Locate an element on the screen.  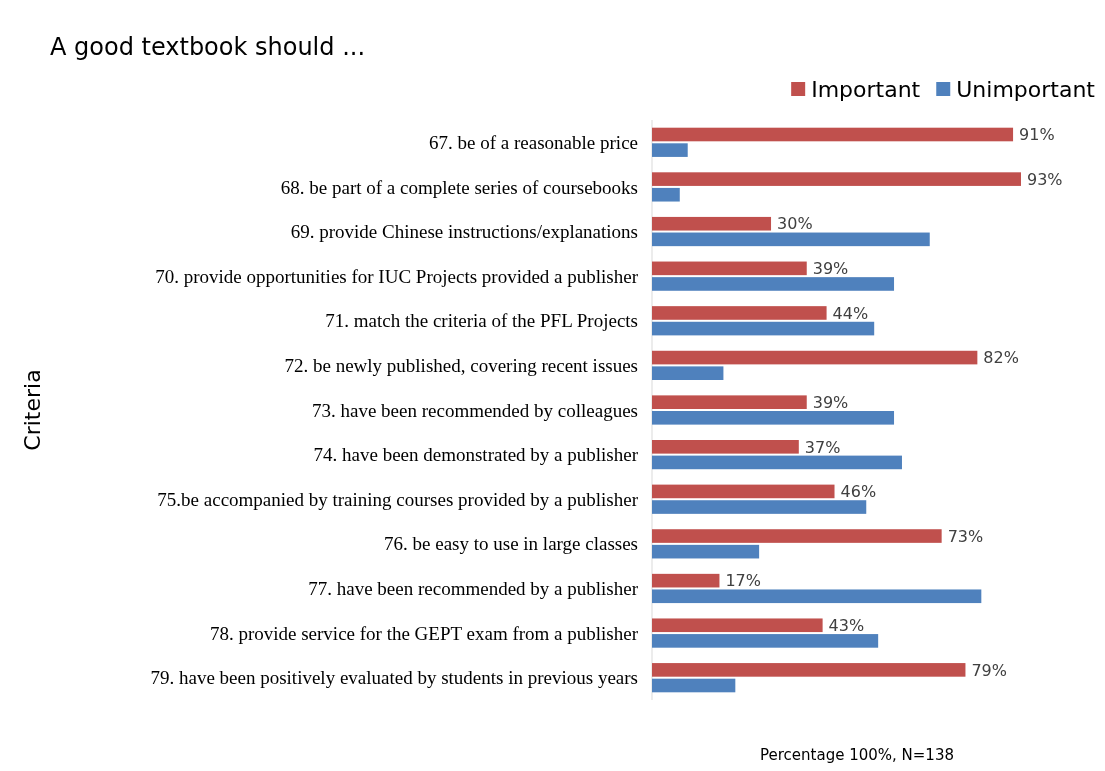
data-label: 91% is located at coordinates (1037, 135).